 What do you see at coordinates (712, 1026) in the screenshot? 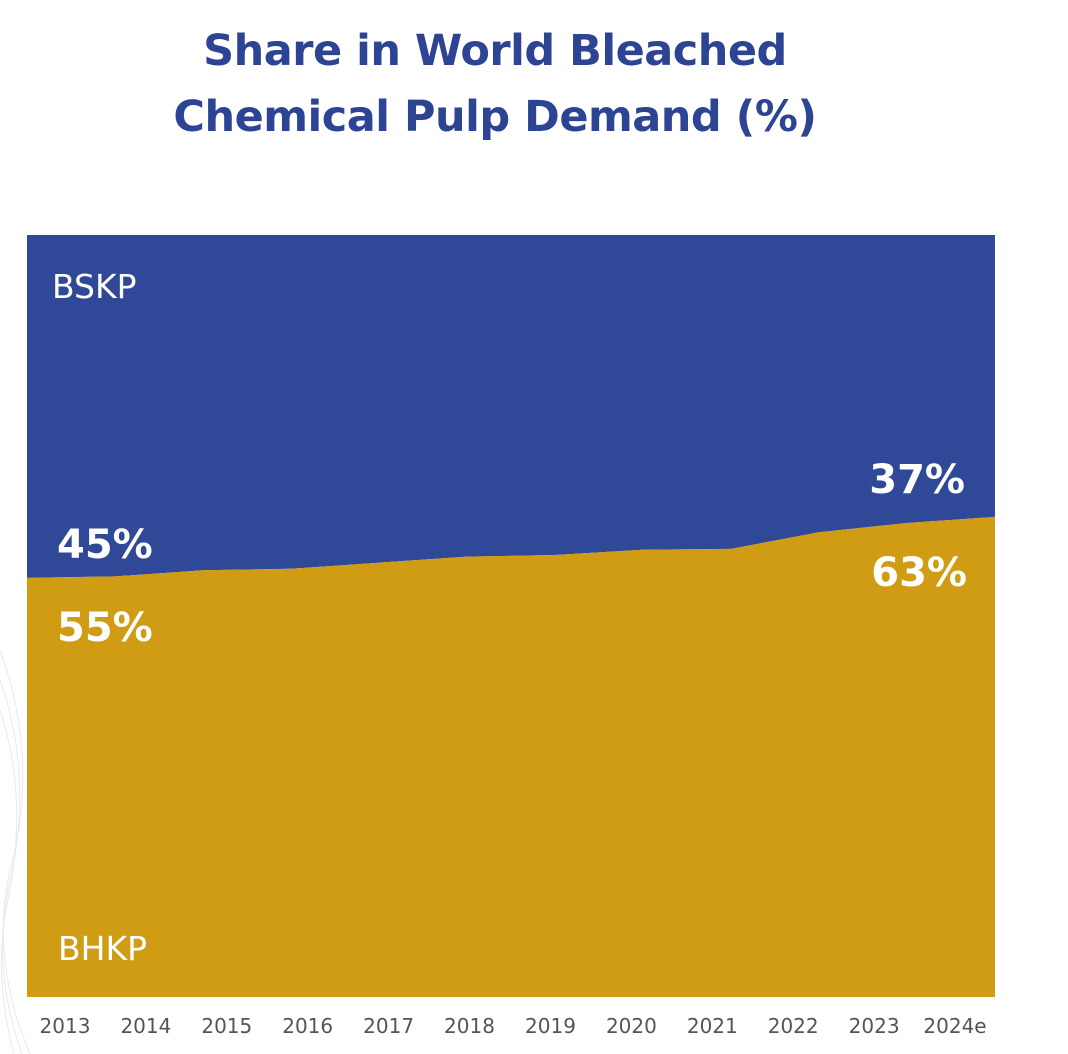
I see `x-tick-label: 2021` at bounding box center [712, 1026].